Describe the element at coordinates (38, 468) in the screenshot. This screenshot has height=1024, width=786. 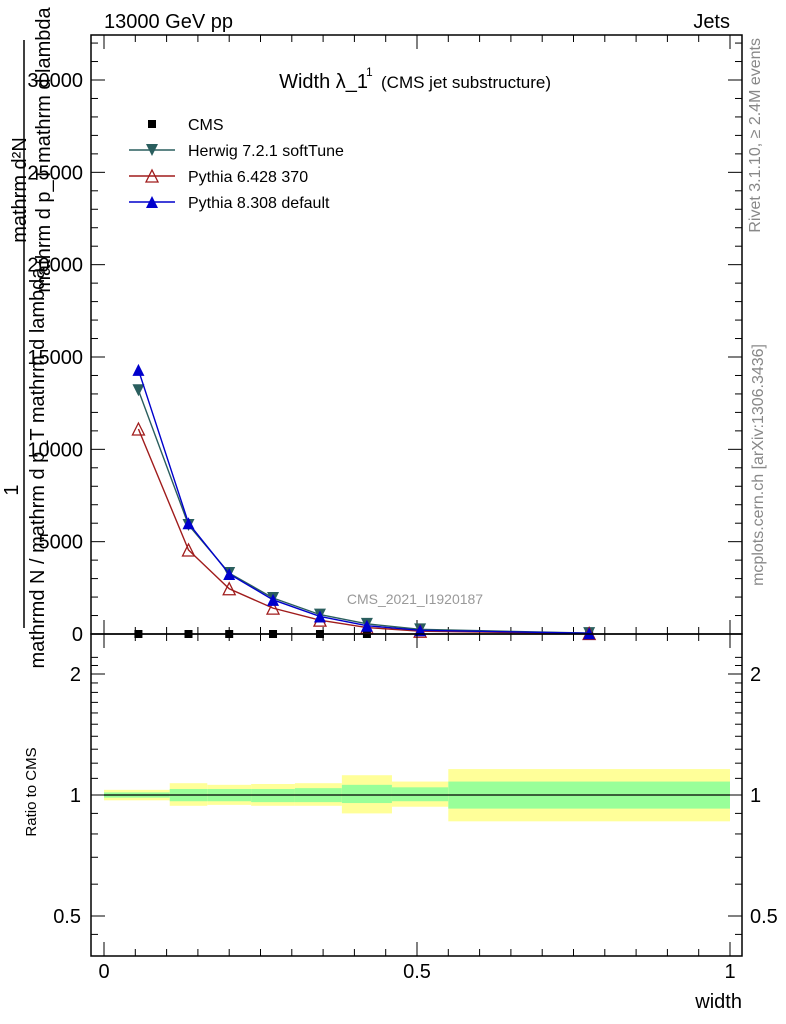
I see `ylabel-denominator: mathrmd N / mathrm d p_T mathrm d lambda` at that location.